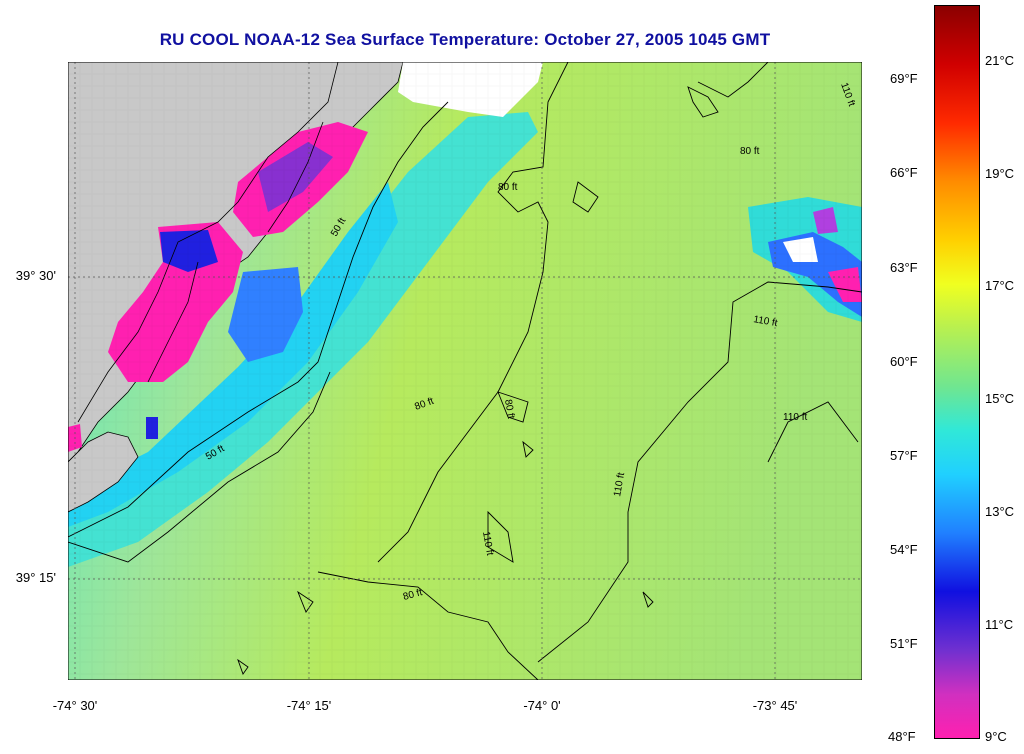 This screenshot has height=754, width=1024. Describe the element at coordinates (35, 577) in the screenshot. I see `lat-label-39-15: 39° 15'` at that location.